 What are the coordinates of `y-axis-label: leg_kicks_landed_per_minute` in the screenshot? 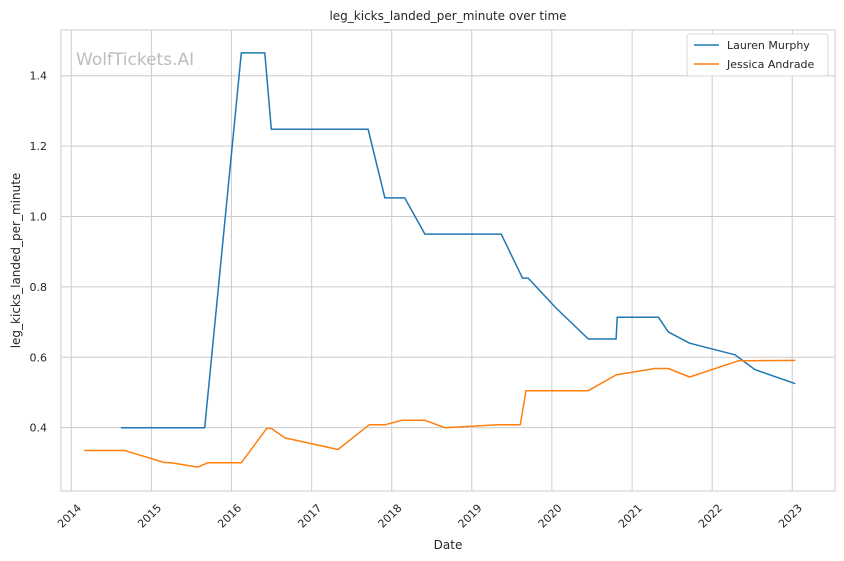 It's located at (16, 261).